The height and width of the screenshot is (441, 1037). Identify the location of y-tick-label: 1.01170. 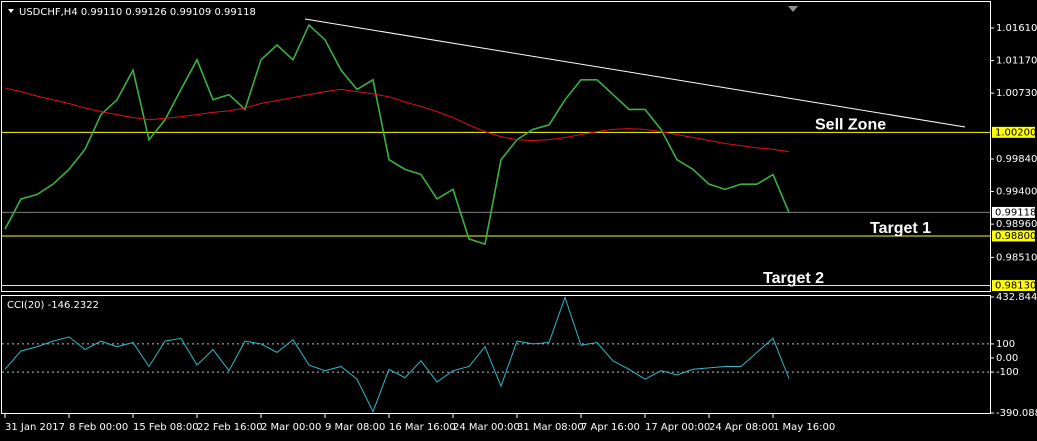
(1016, 61).